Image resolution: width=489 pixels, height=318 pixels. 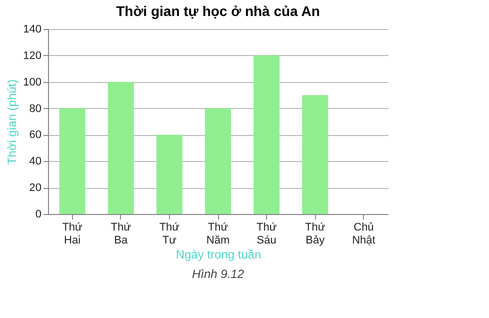 What do you see at coordinates (12, 122) in the screenshot?
I see `y-axis-title: Thời gian (phút)` at bounding box center [12, 122].